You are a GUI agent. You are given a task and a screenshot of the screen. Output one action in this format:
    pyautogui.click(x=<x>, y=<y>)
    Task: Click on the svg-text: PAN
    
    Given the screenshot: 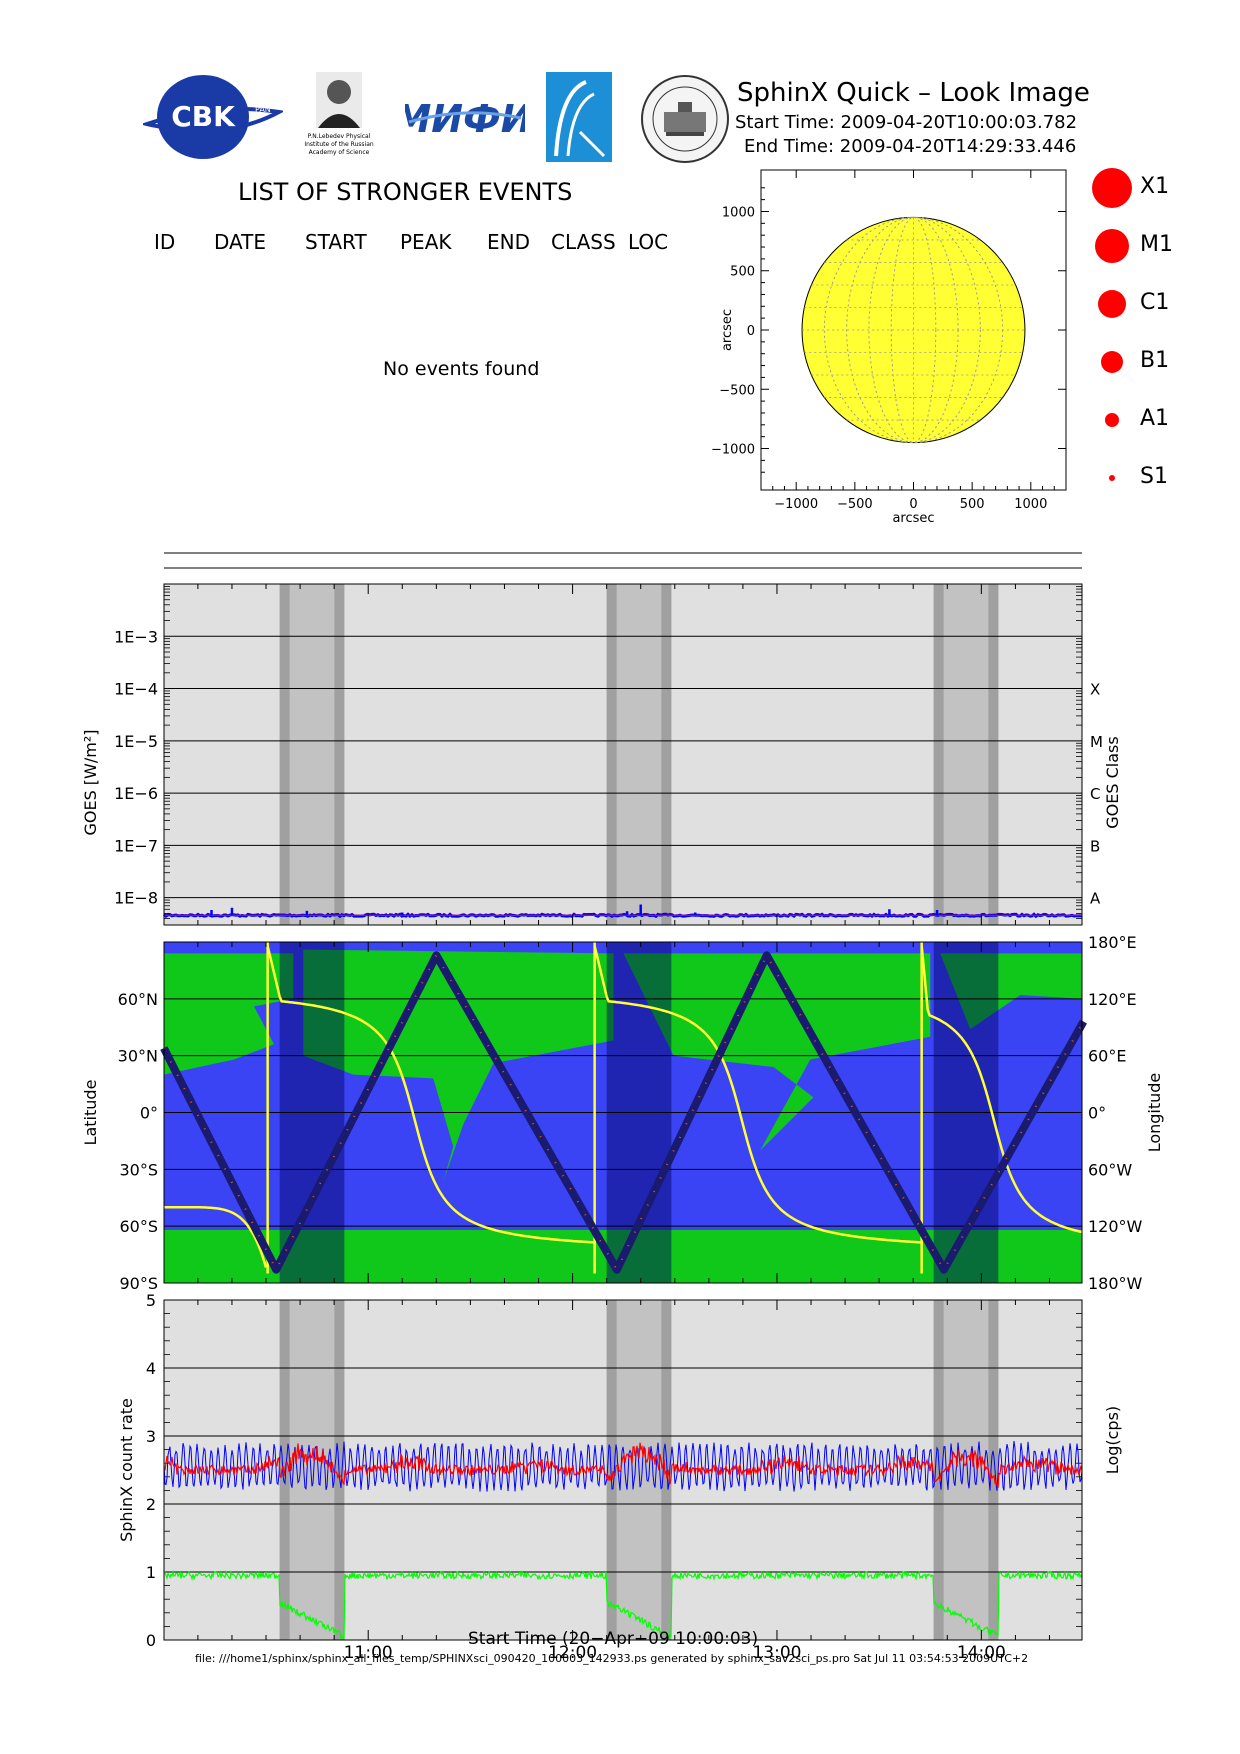 What is the action you would take?
    pyautogui.click(x=263, y=109)
    